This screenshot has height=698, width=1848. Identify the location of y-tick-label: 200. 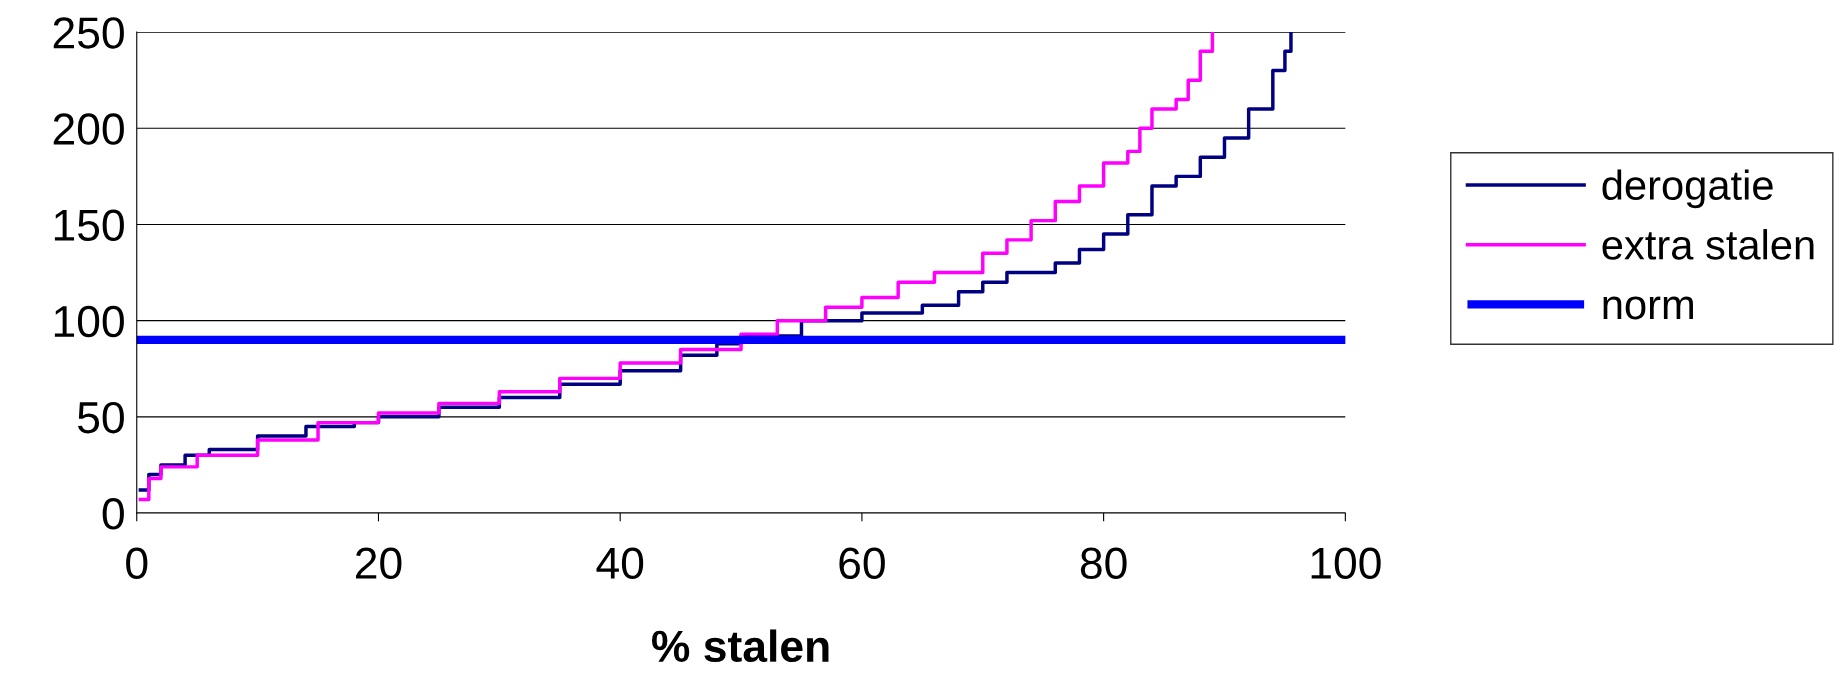
(88, 129).